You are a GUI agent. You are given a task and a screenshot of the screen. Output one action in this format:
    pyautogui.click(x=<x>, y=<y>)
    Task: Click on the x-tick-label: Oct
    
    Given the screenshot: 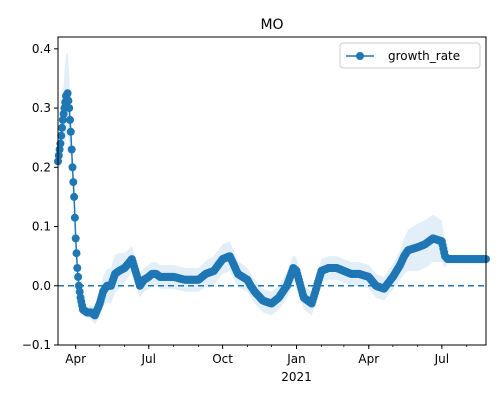 What is the action you would take?
    pyautogui.click(x=222, y=359)
    